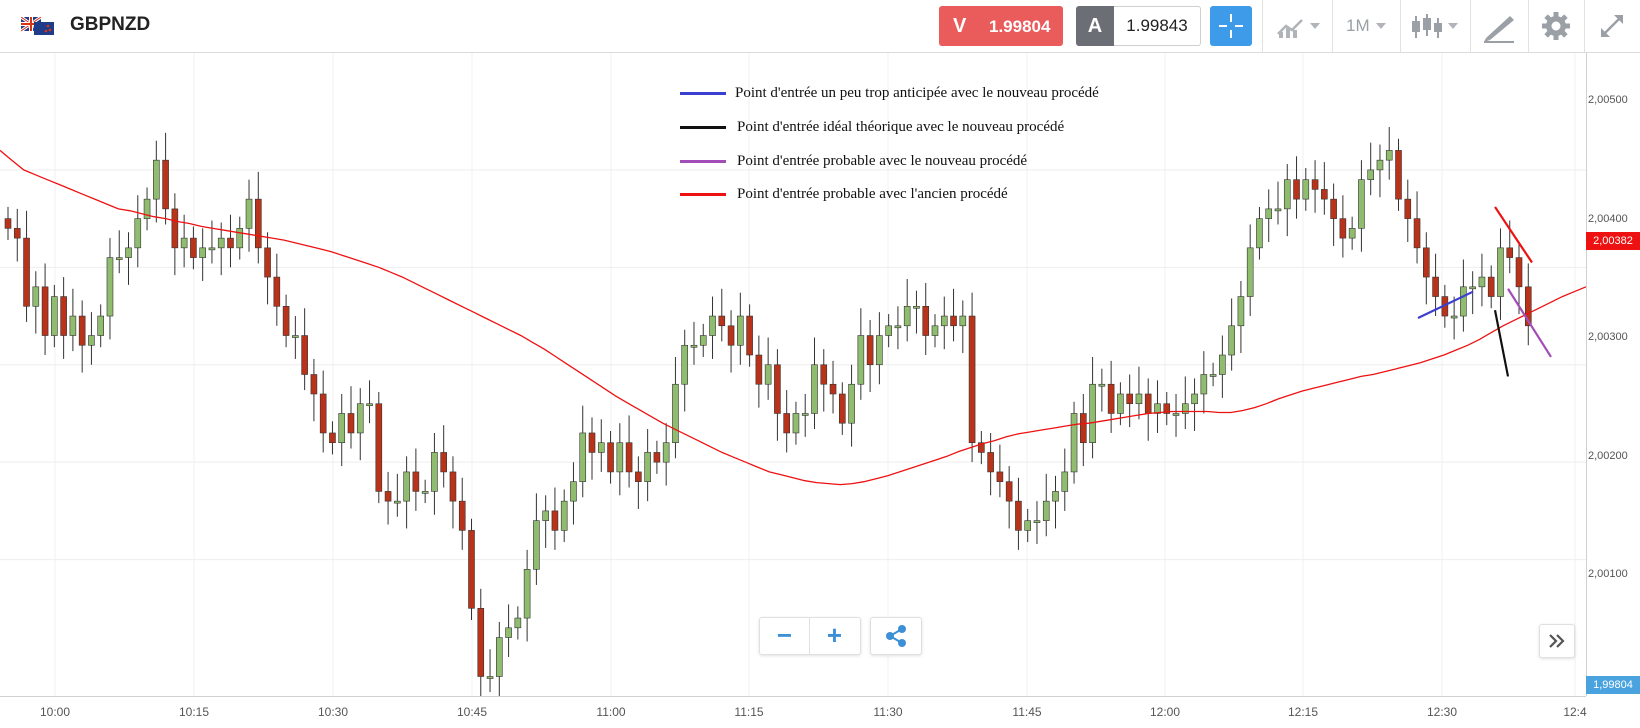  Describe the element at coordinates (1513, 235) in the screenshot. I see `red-entry-line` at that location.